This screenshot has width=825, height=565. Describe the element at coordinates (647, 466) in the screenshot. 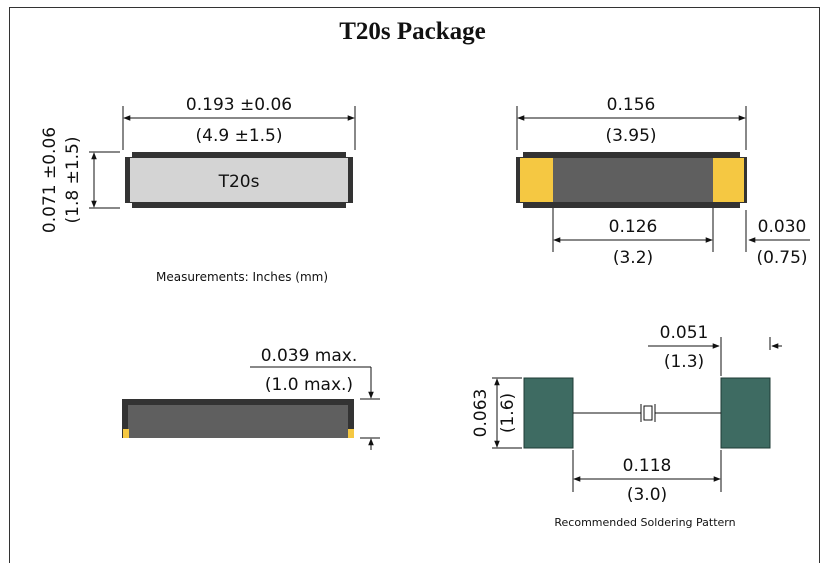

I see `pad-gap-in: 0.118` at that location.